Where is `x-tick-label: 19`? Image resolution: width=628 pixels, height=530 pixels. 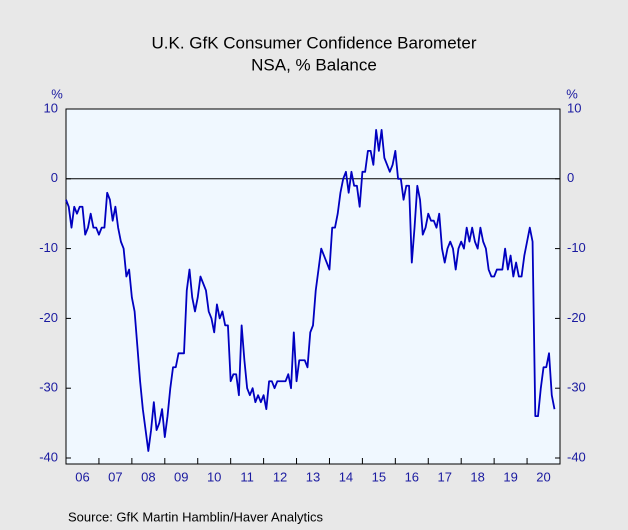
x-tick-label: 19 is located at coordinates (510, 476).